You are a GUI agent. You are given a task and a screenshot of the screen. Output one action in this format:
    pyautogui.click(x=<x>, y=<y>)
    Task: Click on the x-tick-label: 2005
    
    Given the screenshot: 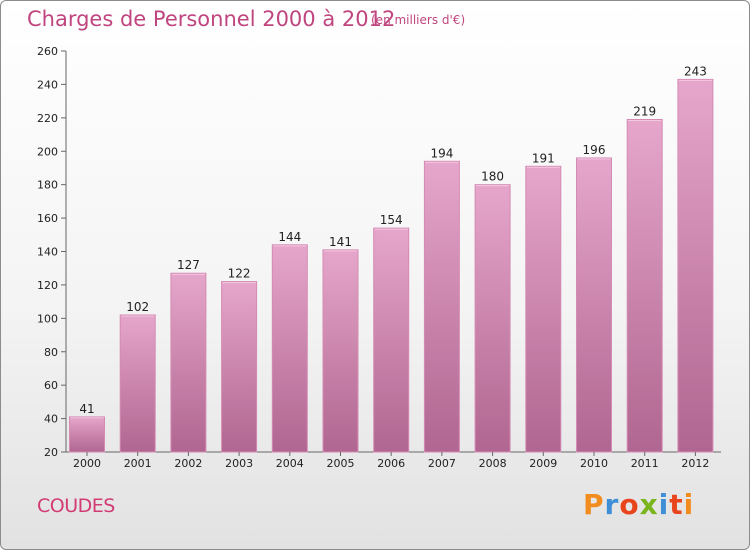 What is the action you would take?
    pyautogui.click(x=341, y=463)
    